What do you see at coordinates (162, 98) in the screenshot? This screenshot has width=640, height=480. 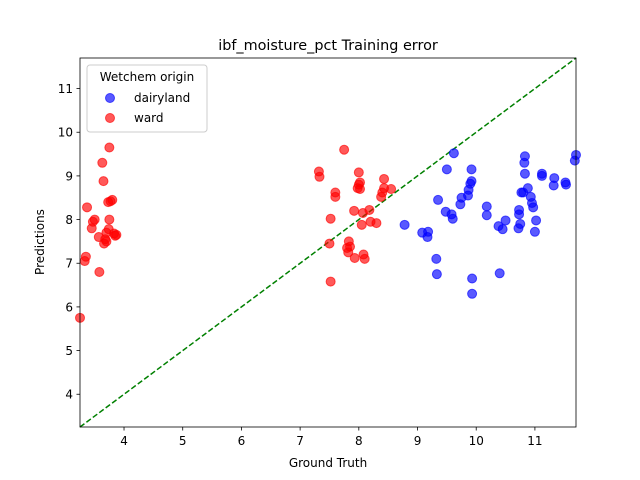 I see `legend-label-dairyland: dairyland` at bounding box center [162, 98].